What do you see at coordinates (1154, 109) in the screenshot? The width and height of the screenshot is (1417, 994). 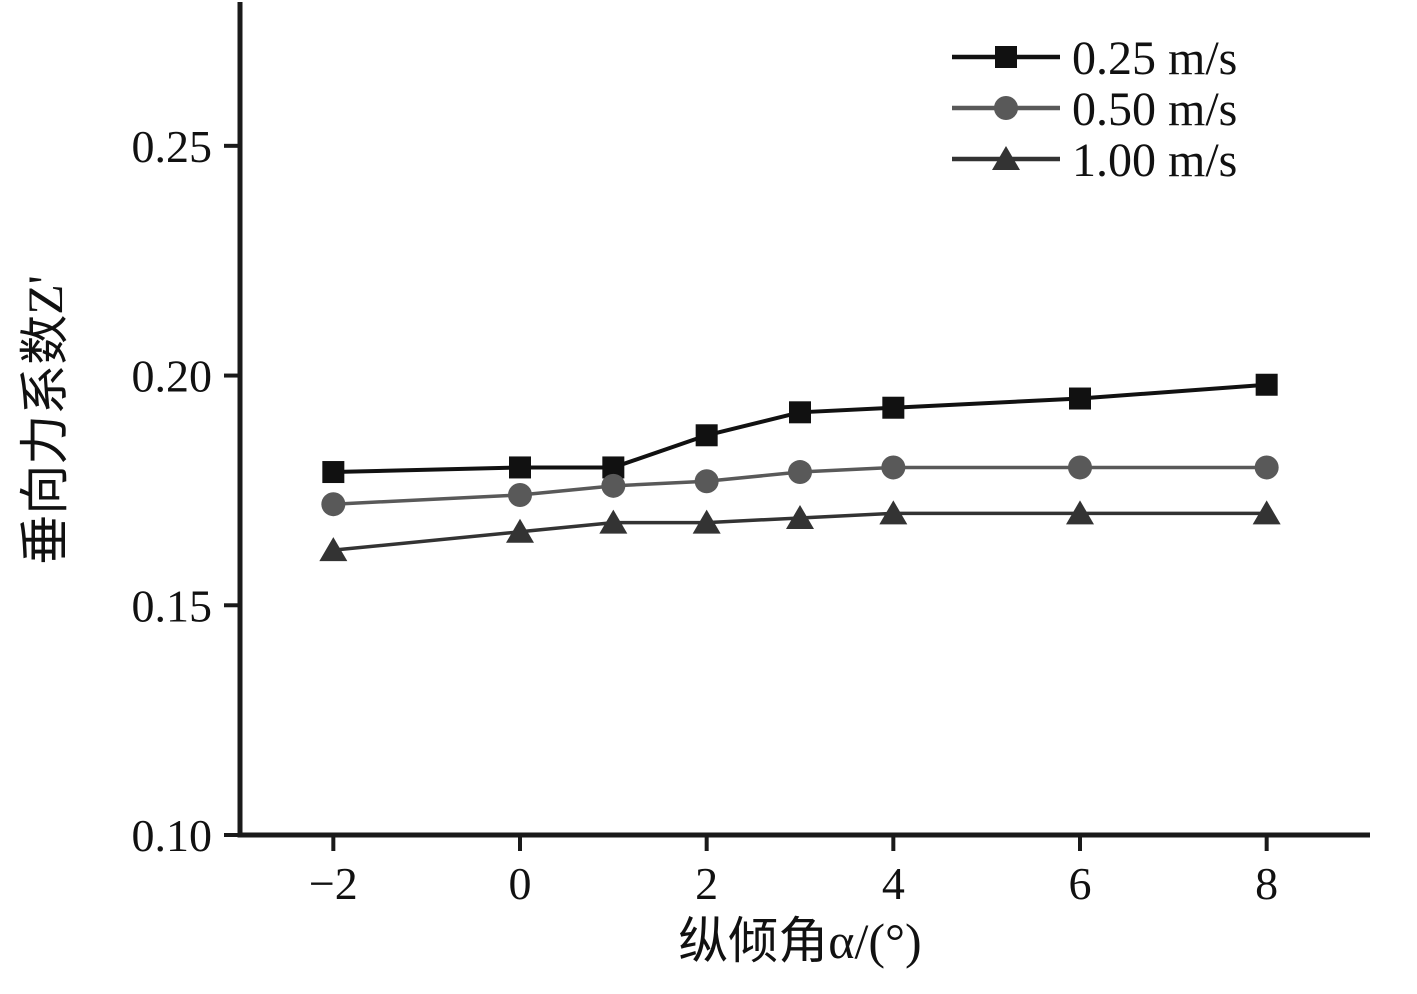 I see `legend-label: 0.50 m/s` at bounding box center [1154, 109].